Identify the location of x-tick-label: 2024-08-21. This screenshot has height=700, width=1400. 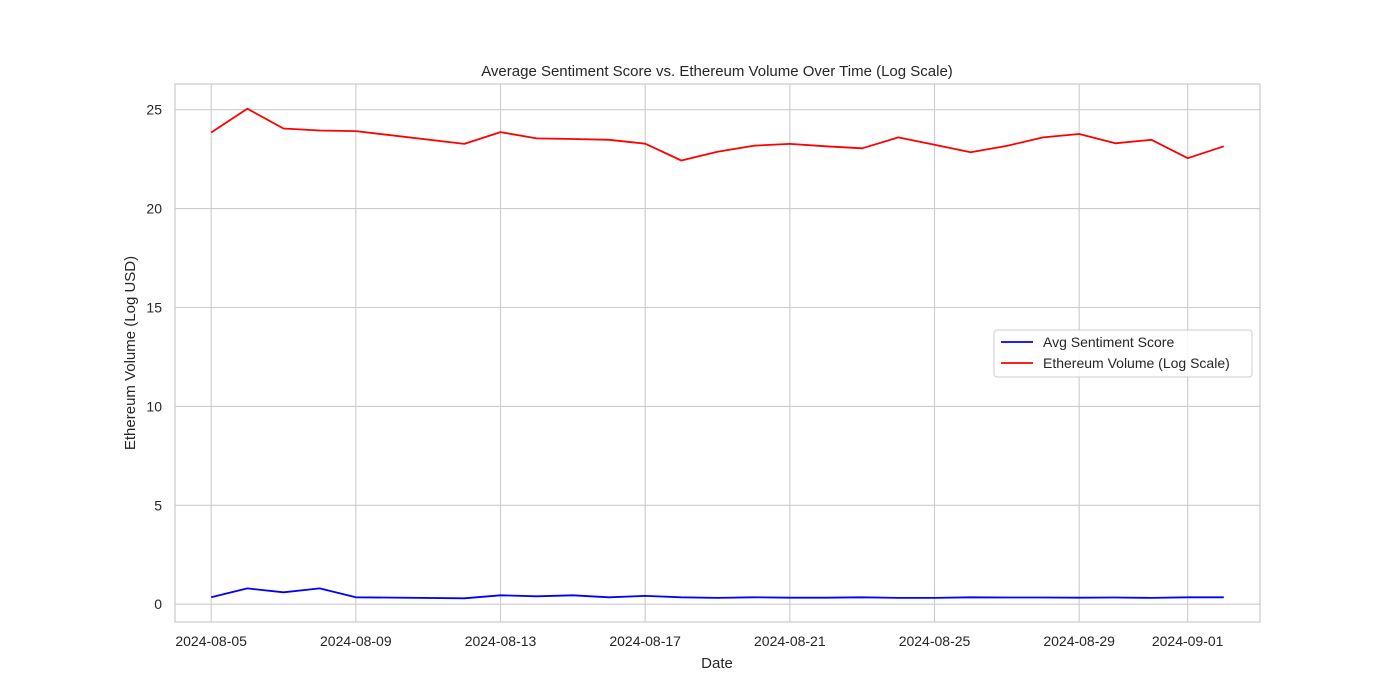
(790, 641).